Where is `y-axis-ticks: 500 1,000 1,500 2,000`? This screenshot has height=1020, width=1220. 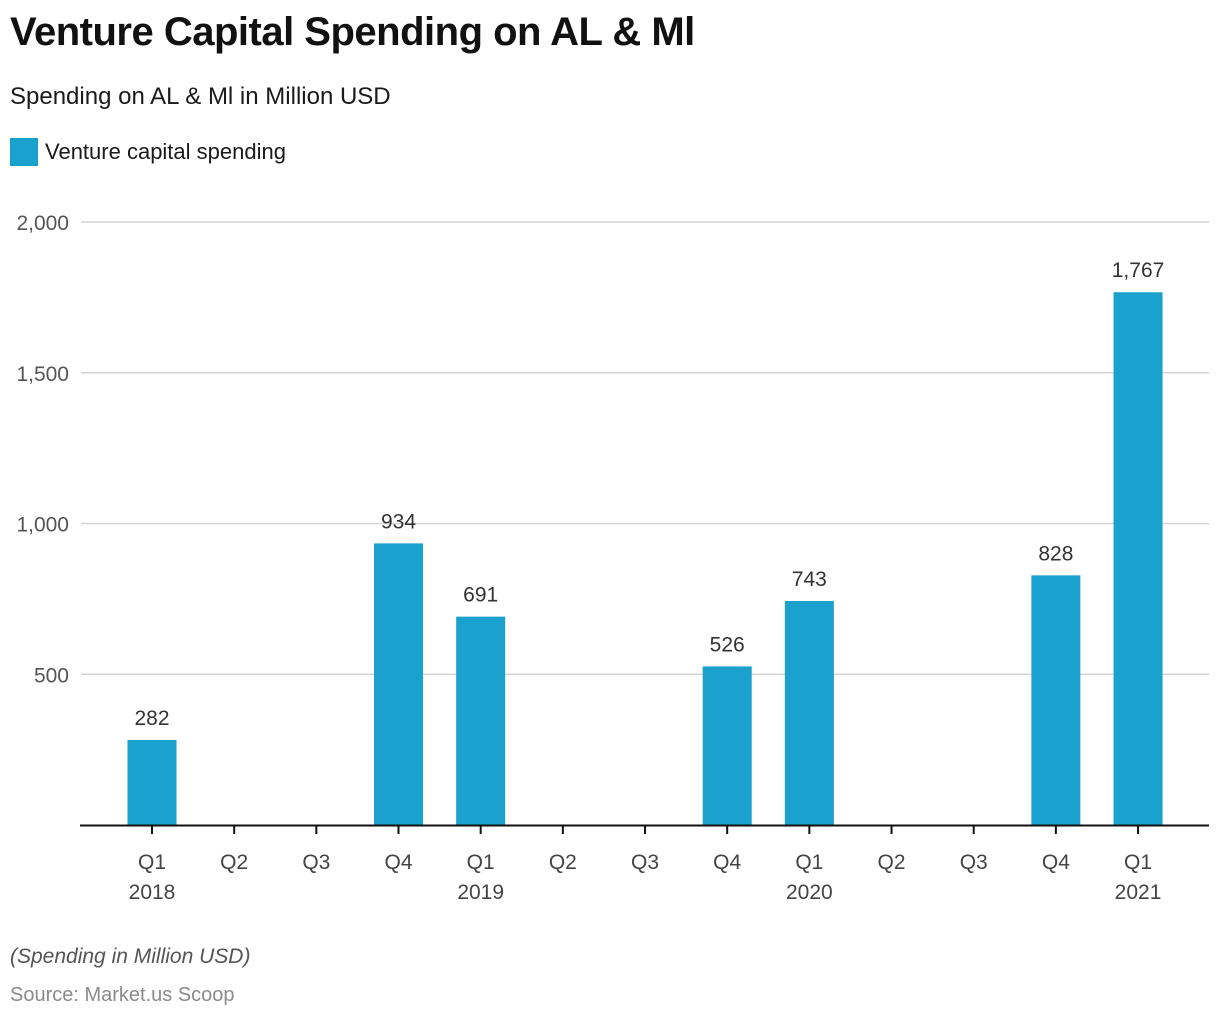 y-axis-ticks: 500 1,000 1,500 2,000 is located at coordinates (42, 449).